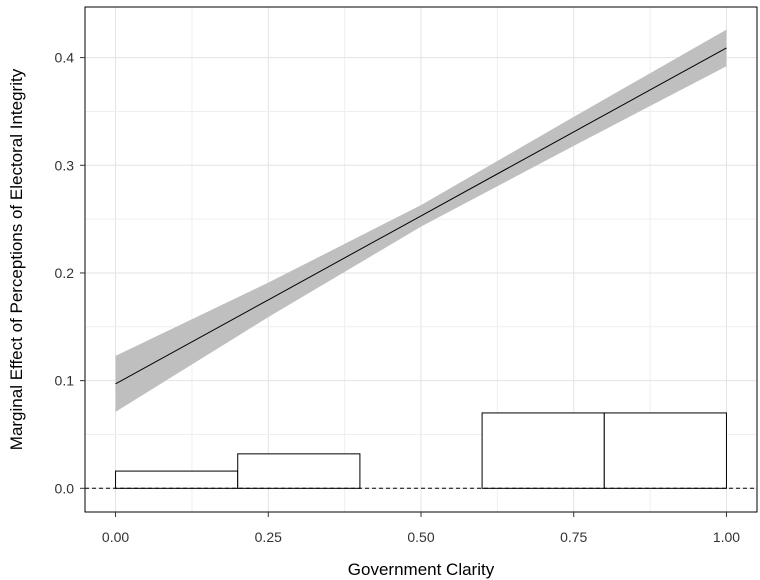 Image resolution: width=760 pixels, height=580 pixels. Describe the element at coordinates (65, 273) in the screenshot. I see `y-tick-label: 0.2` at that location.